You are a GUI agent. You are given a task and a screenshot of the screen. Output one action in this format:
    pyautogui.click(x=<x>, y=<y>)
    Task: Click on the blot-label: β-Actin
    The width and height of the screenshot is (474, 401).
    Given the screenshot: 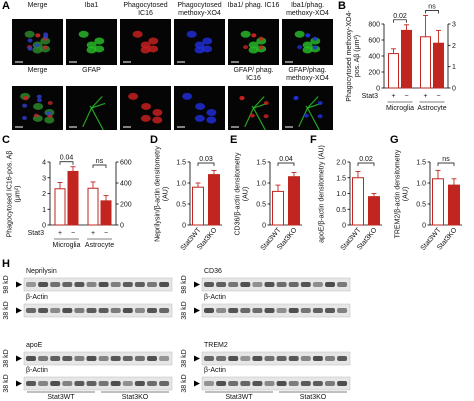 What is the action you would take?
    pyautogui.click(x=37, y=297)
    